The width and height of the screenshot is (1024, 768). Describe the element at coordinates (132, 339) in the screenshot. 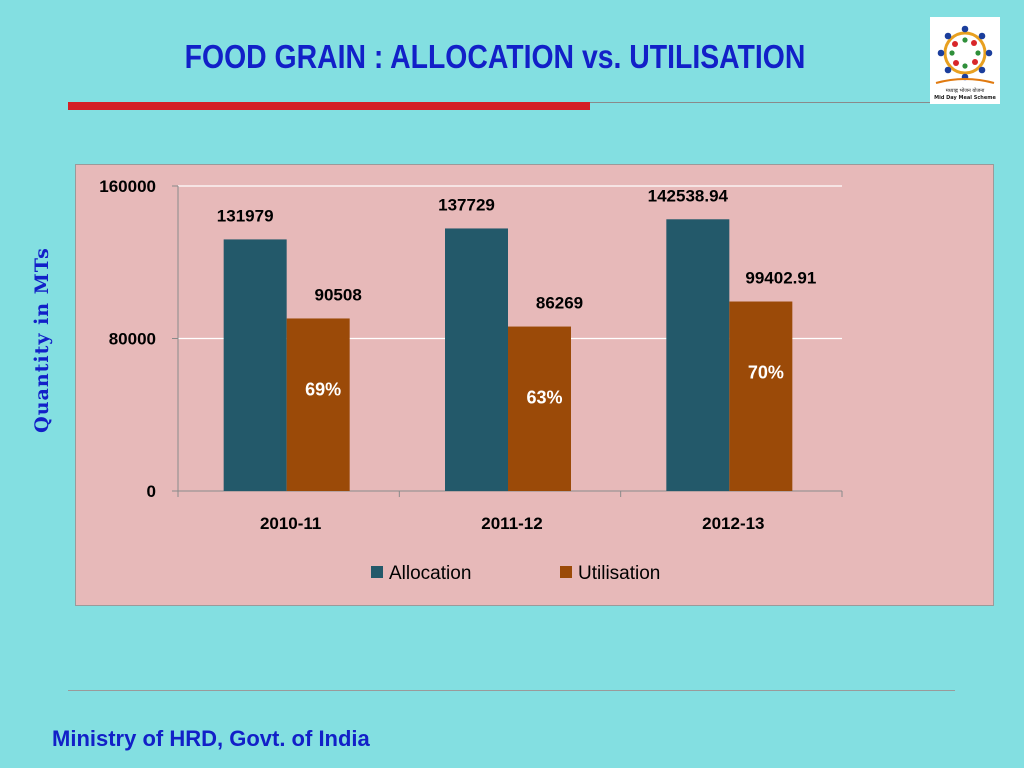

I see `y-tick-label: 80000` at that location.